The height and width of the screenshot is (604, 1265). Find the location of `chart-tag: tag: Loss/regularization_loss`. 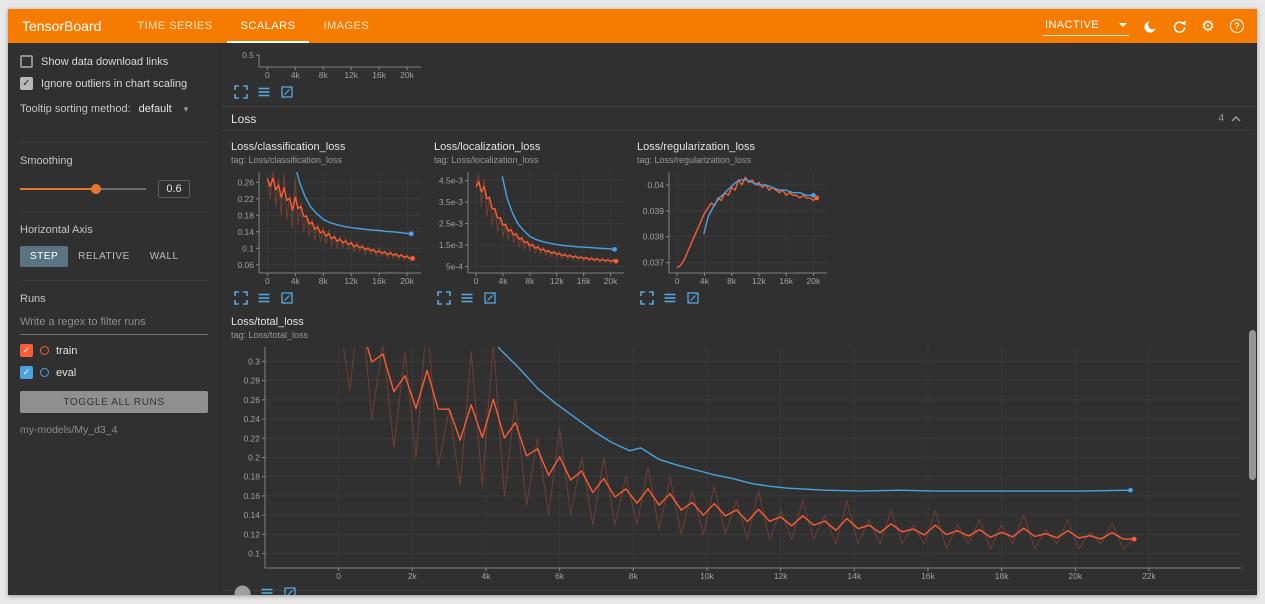

chart-tag: tag: Loss/regularization_loss is located at coordinates (694, 160).